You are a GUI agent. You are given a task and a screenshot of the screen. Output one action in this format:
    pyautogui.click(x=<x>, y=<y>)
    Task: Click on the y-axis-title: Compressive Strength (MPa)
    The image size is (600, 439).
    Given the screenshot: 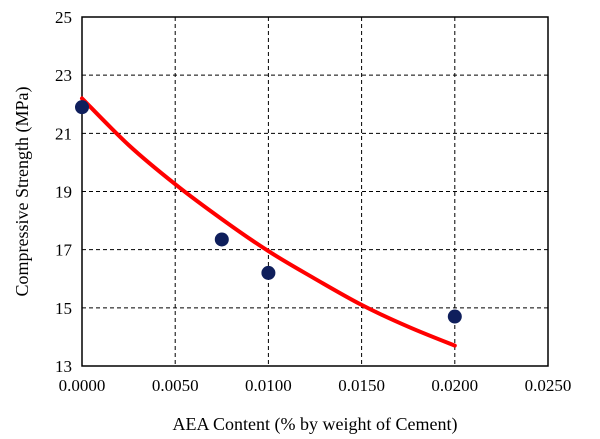 What is the action you would take?
    pyautogui.click(x=22, y=192)
    